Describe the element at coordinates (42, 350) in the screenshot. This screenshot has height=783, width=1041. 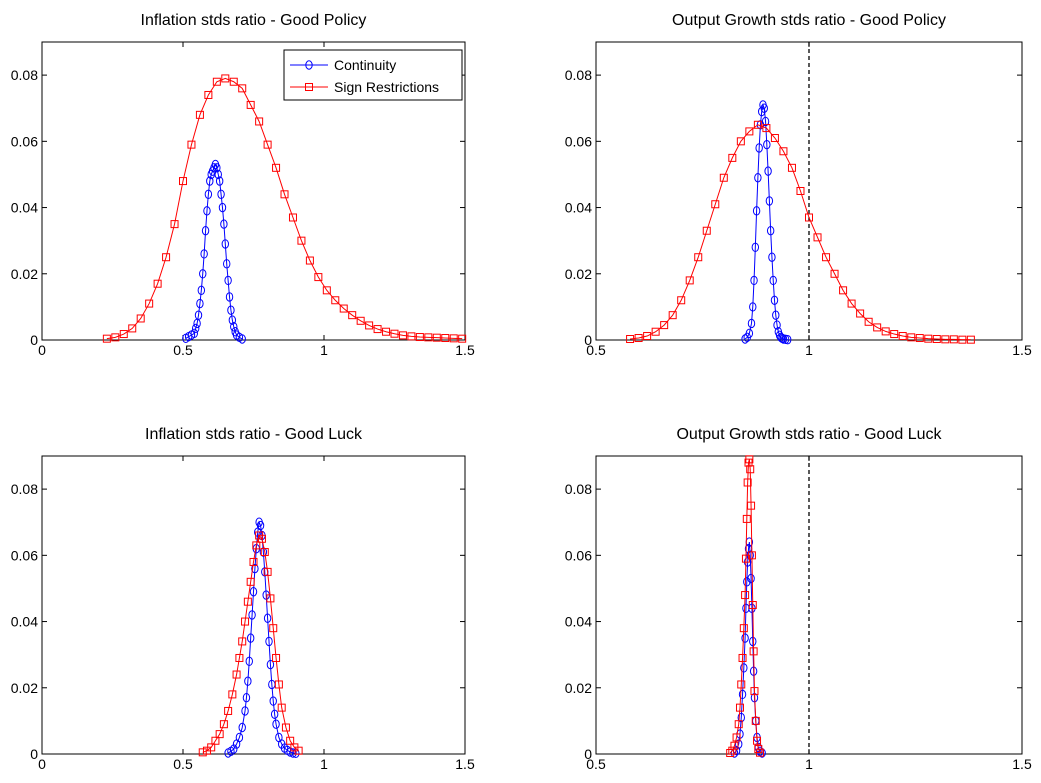
I see `x-tick-label: 0` at that location.